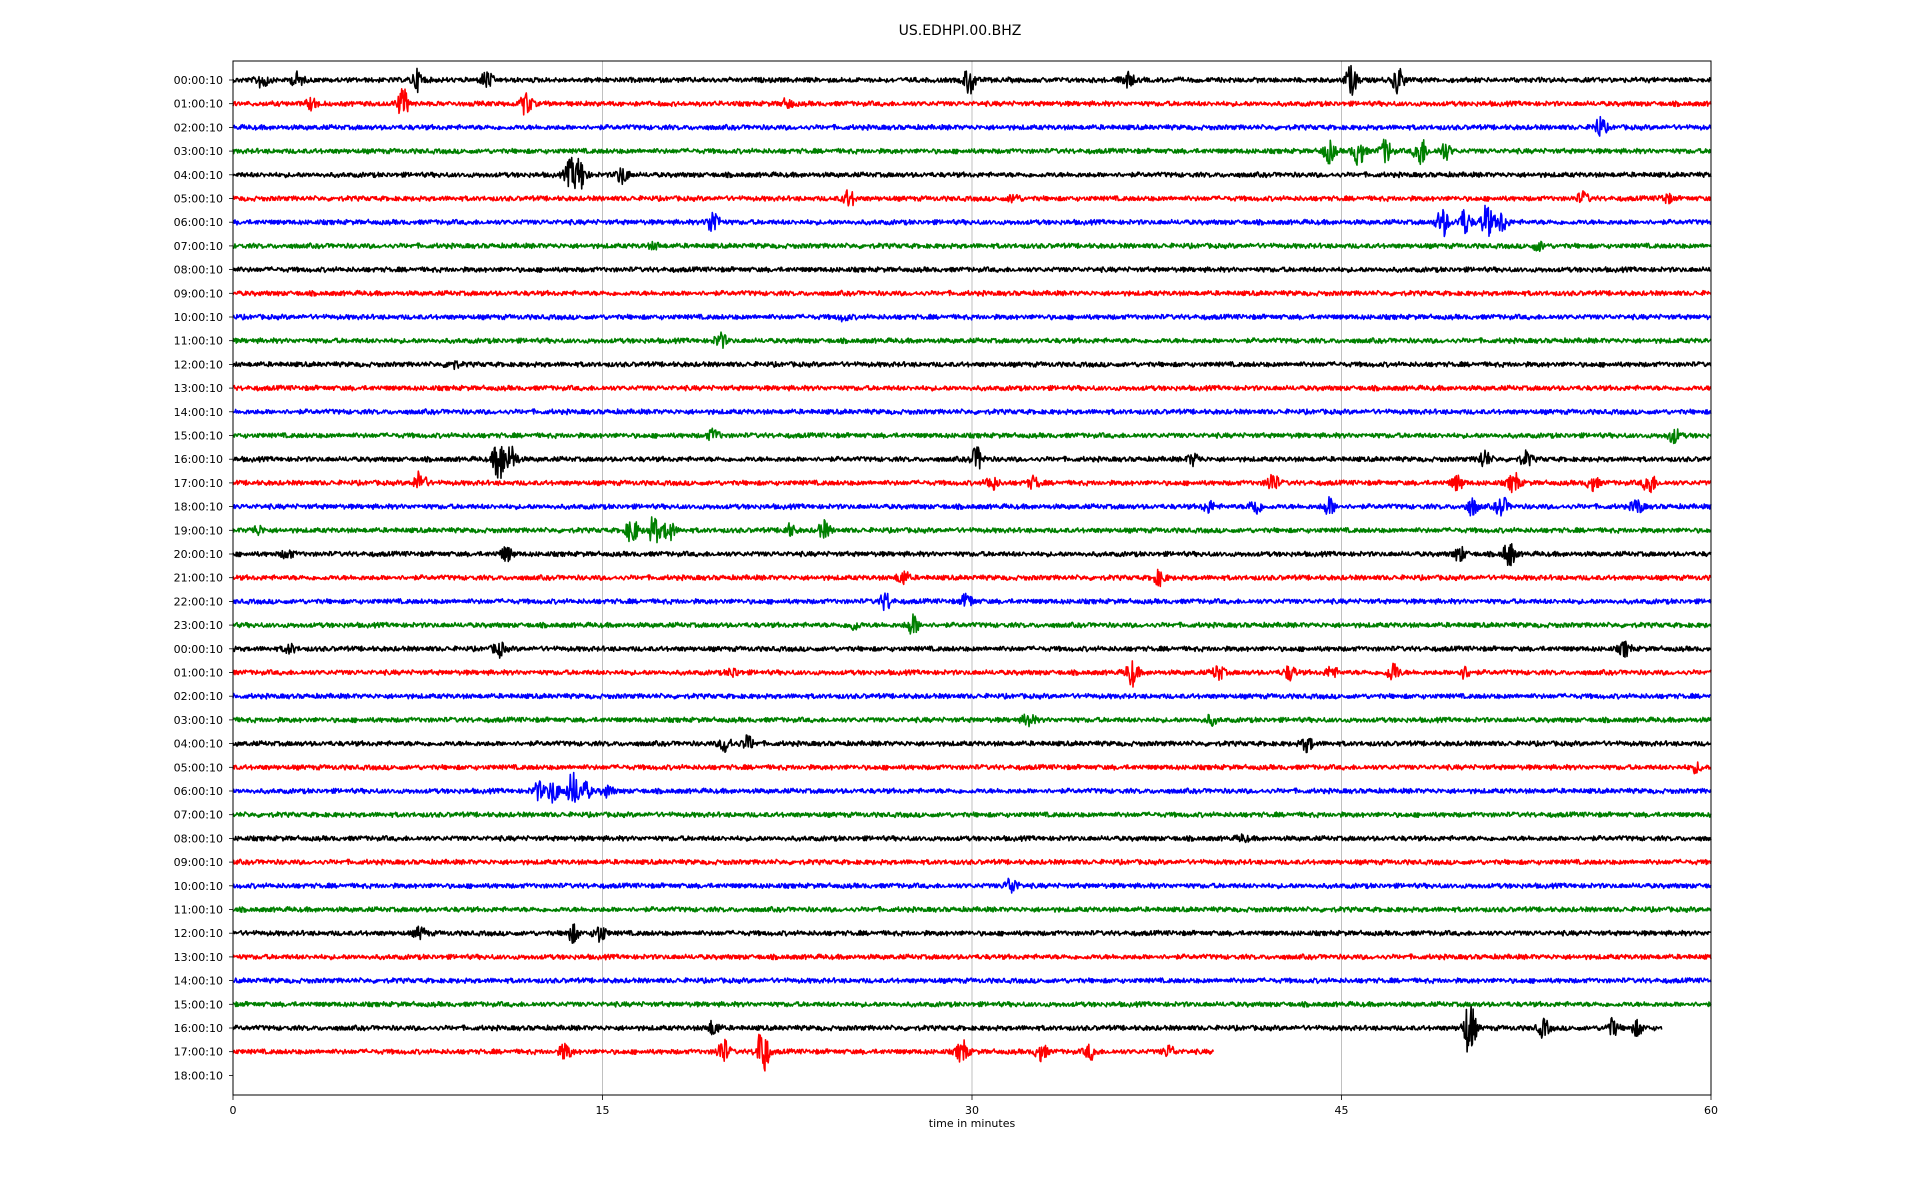  I want to click on x-tick-label: 0, so click(233, 1110).